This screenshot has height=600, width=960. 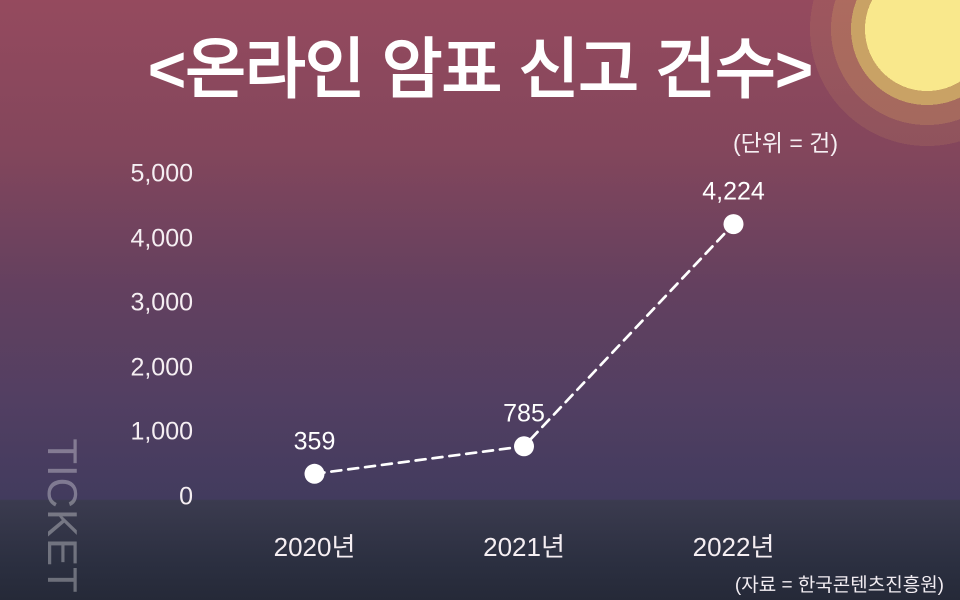 What do you see at coordinates (314, 441) in the screenshot?
I see `data-point-label: 359` at bounding box center [314, 441].